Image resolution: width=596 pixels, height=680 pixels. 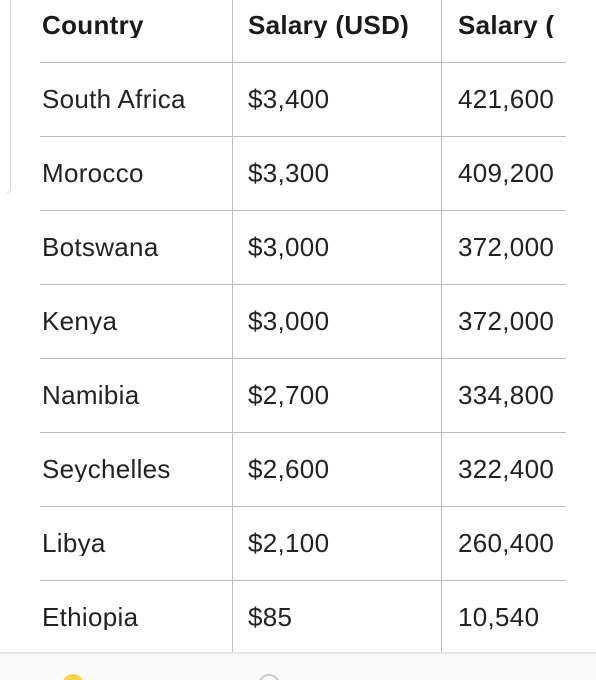 I want to click on table-cell: $85, so click(x=270, y=617).